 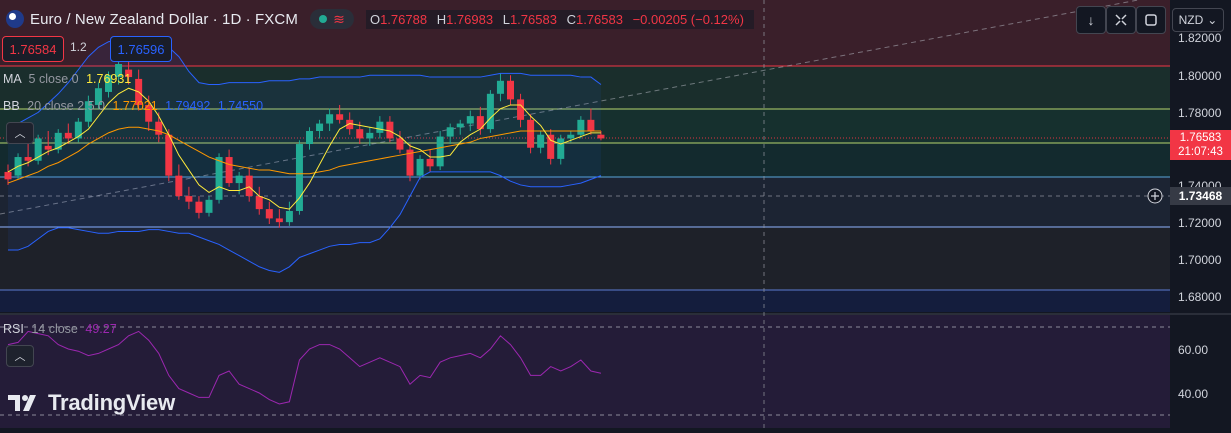 I want to click on bb-lower-value: 1.74550, so click(x=240, y=106).